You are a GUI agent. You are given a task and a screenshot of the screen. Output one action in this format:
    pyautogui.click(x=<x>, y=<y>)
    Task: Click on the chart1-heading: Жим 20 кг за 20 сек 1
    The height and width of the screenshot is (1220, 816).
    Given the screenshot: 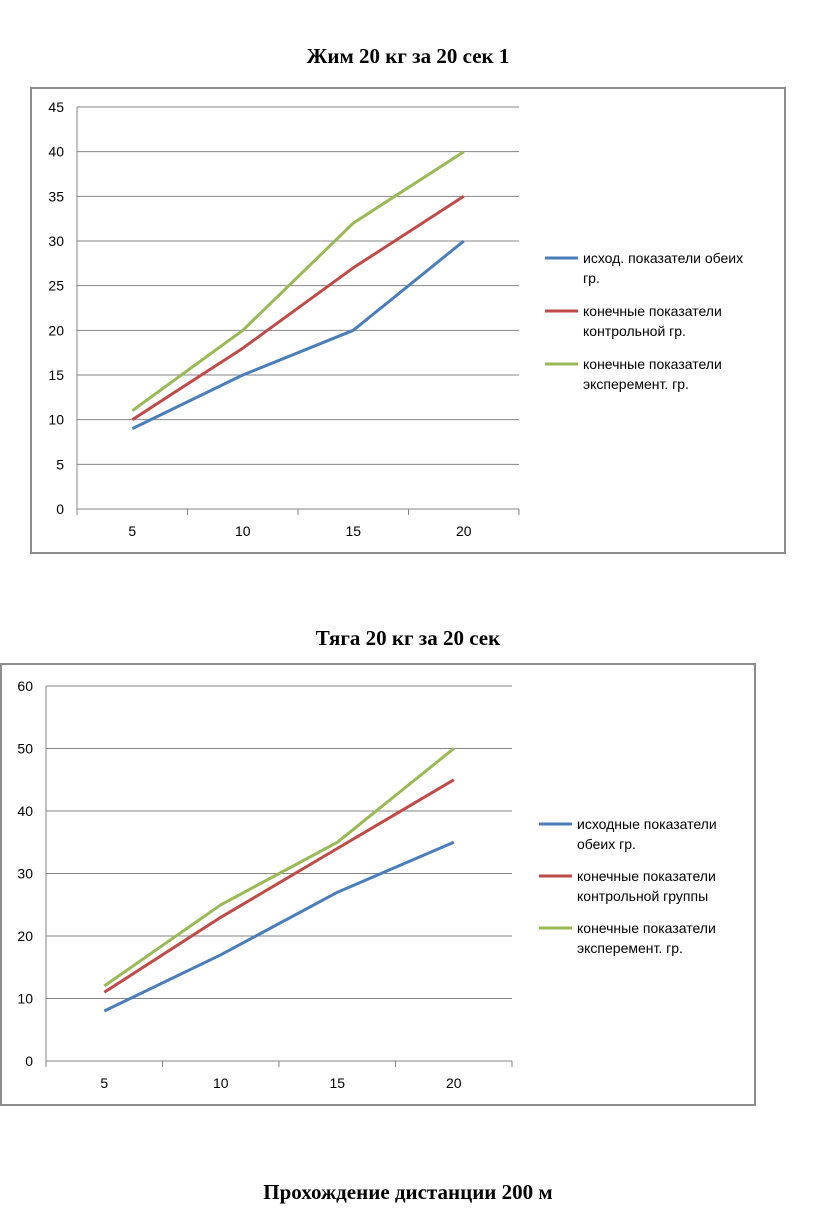 What is the action you would take?
    pyautogui.click(x=408, y=56)
    